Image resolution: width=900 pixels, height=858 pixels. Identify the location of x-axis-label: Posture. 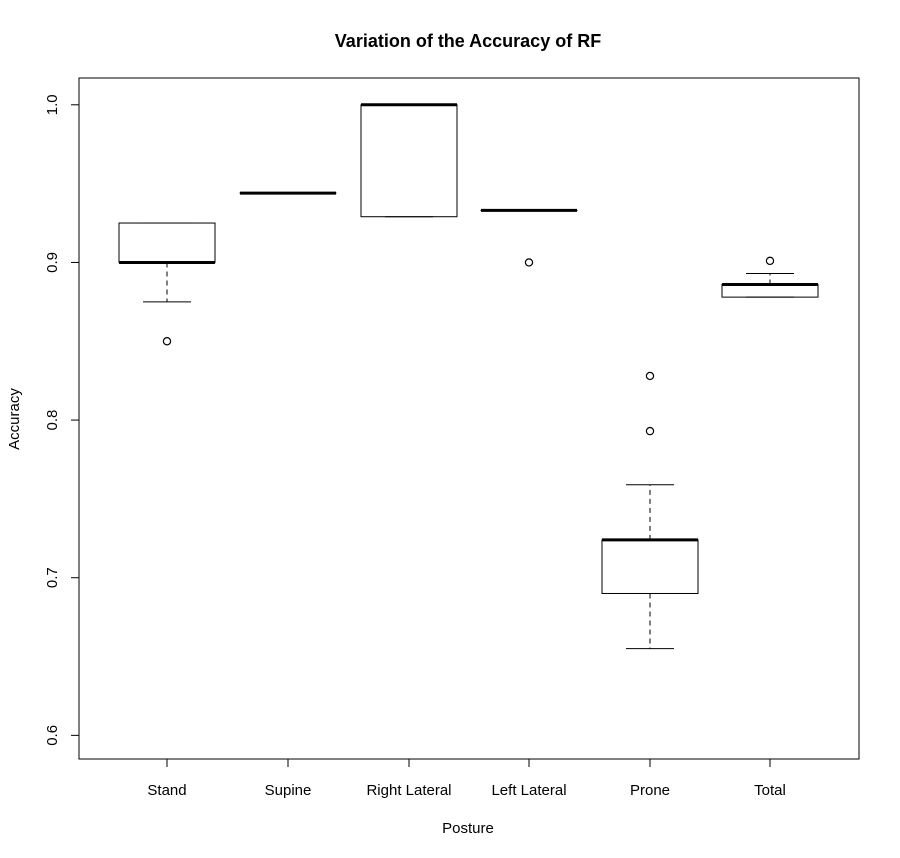
(468, 828).